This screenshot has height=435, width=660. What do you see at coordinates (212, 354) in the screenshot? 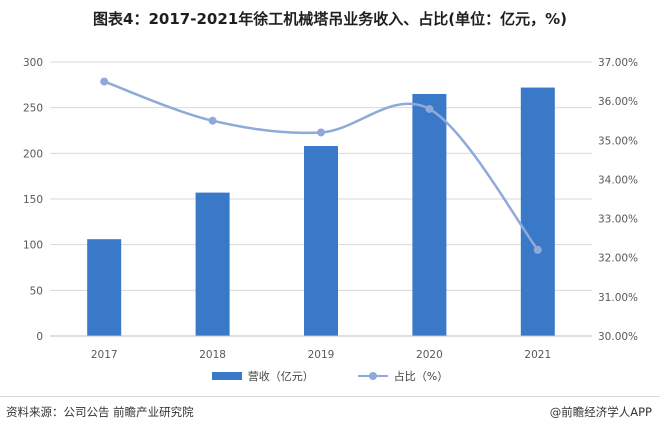
I see `x-tick-label: 2018` at bounding box center [212, 354].